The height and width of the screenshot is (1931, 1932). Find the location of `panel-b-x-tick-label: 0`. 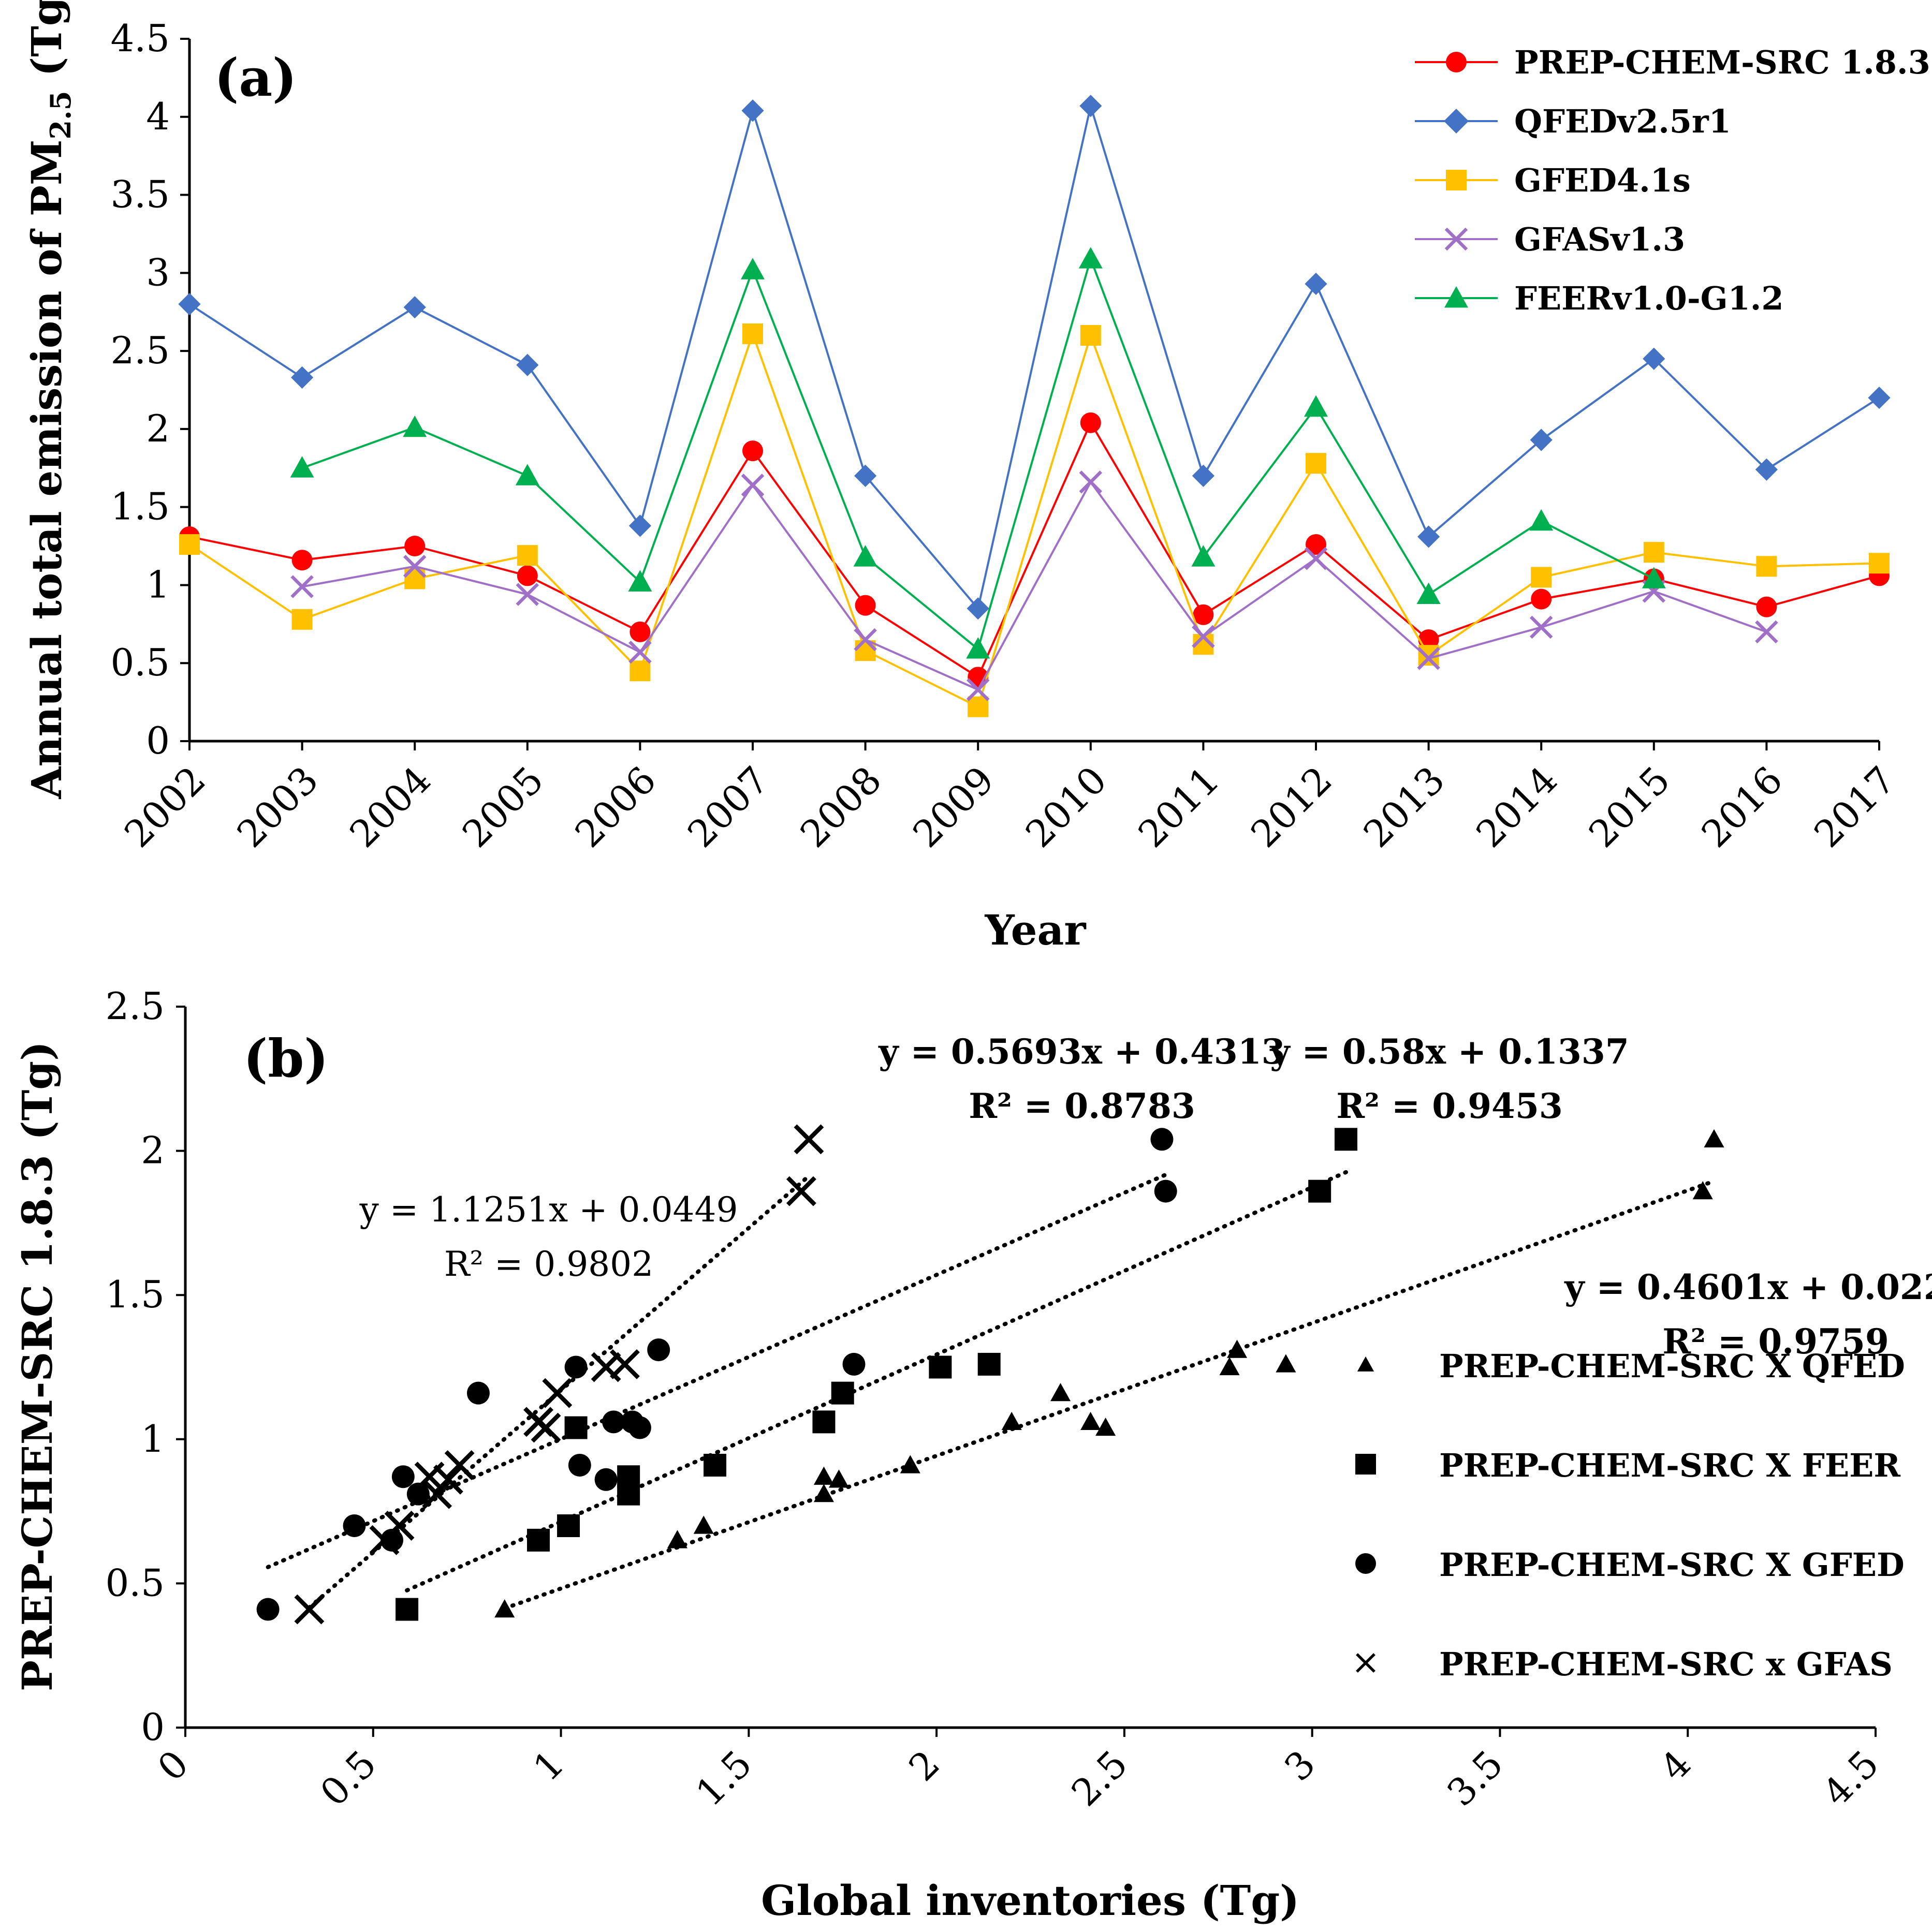

panel-b-x-tick-label: 0 is located at coordinates (173, 1766).